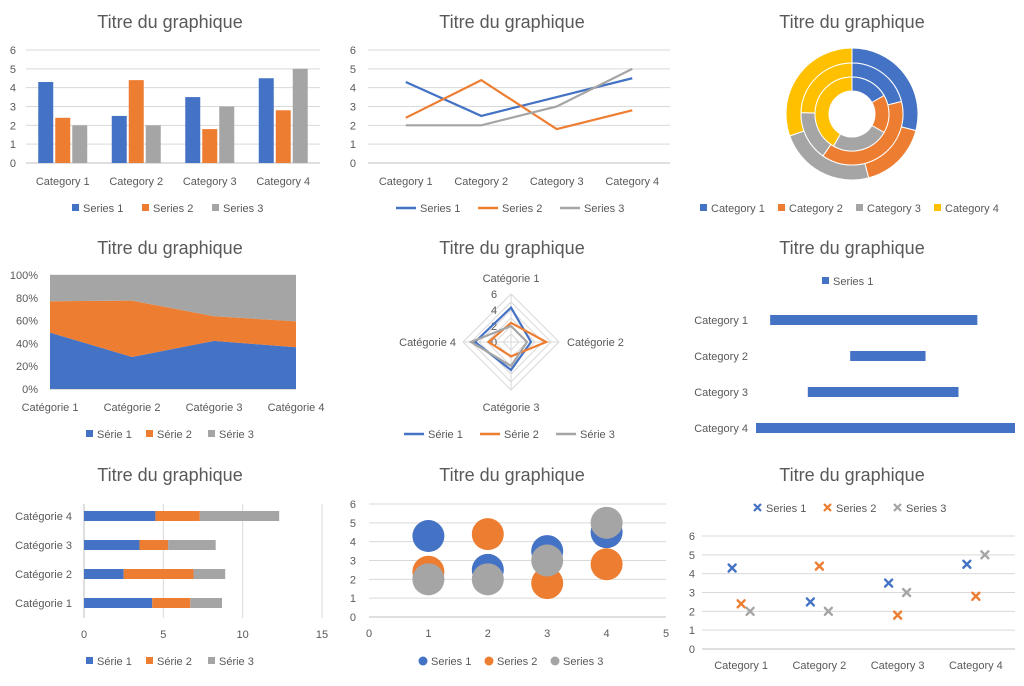 Image resolution: width=1024 pixels, height=686 pixels. I want to click on x-tick-label: 2, so click(488, 634).